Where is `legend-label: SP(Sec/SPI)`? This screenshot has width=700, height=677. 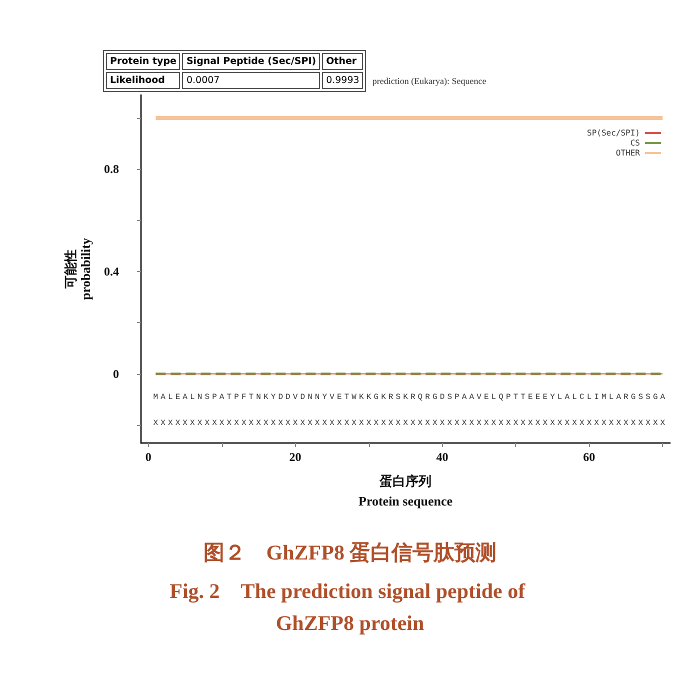
legend-label: SP(Sec/SPI) is located at coordinates (613, 133).